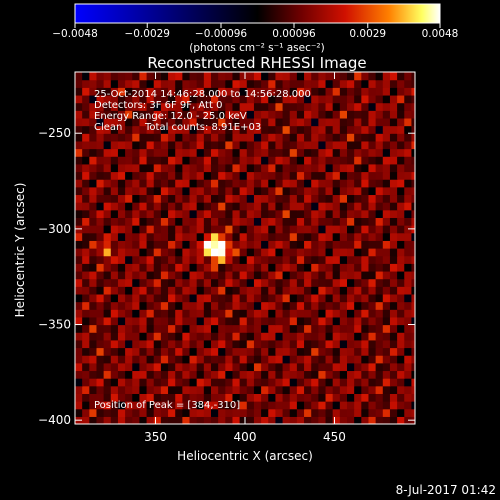  I want to click on colorbar-tick-label: 0.0048, so click(440, 34).